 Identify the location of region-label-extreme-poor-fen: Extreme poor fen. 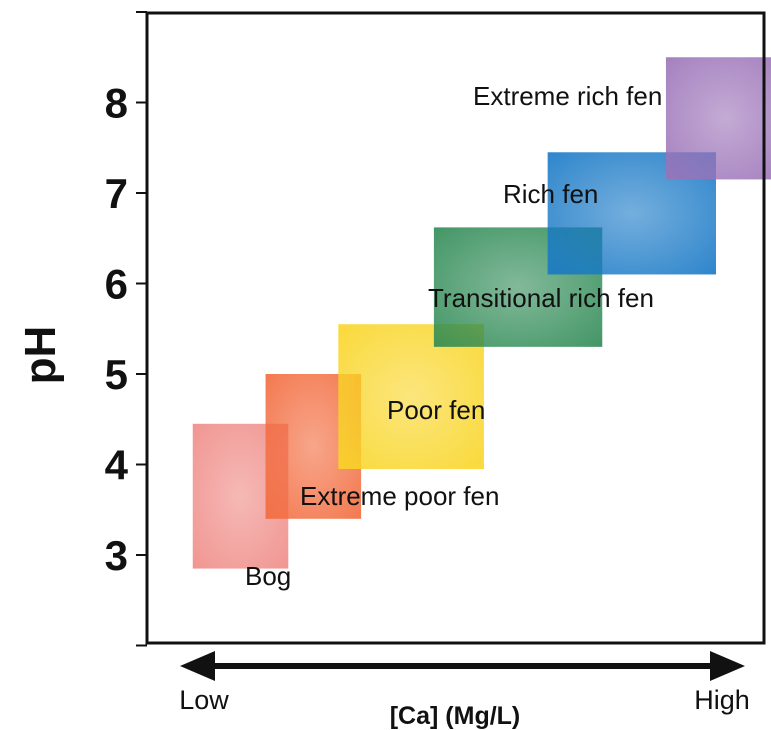
(399, 496).